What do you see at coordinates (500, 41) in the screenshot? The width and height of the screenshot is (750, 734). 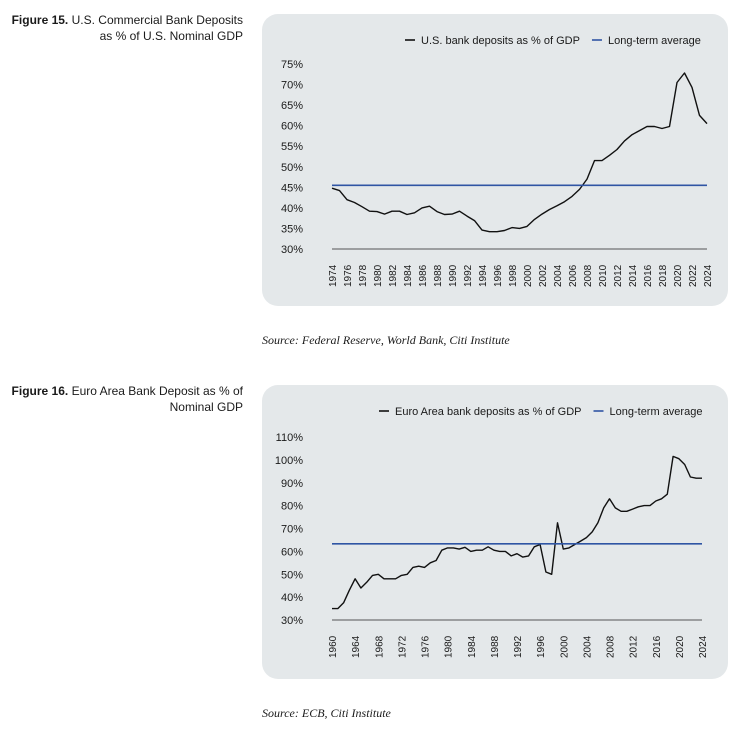 I see `legend-label: U.S. bank deposits as % of GDP` at bounding box center [500, 41].